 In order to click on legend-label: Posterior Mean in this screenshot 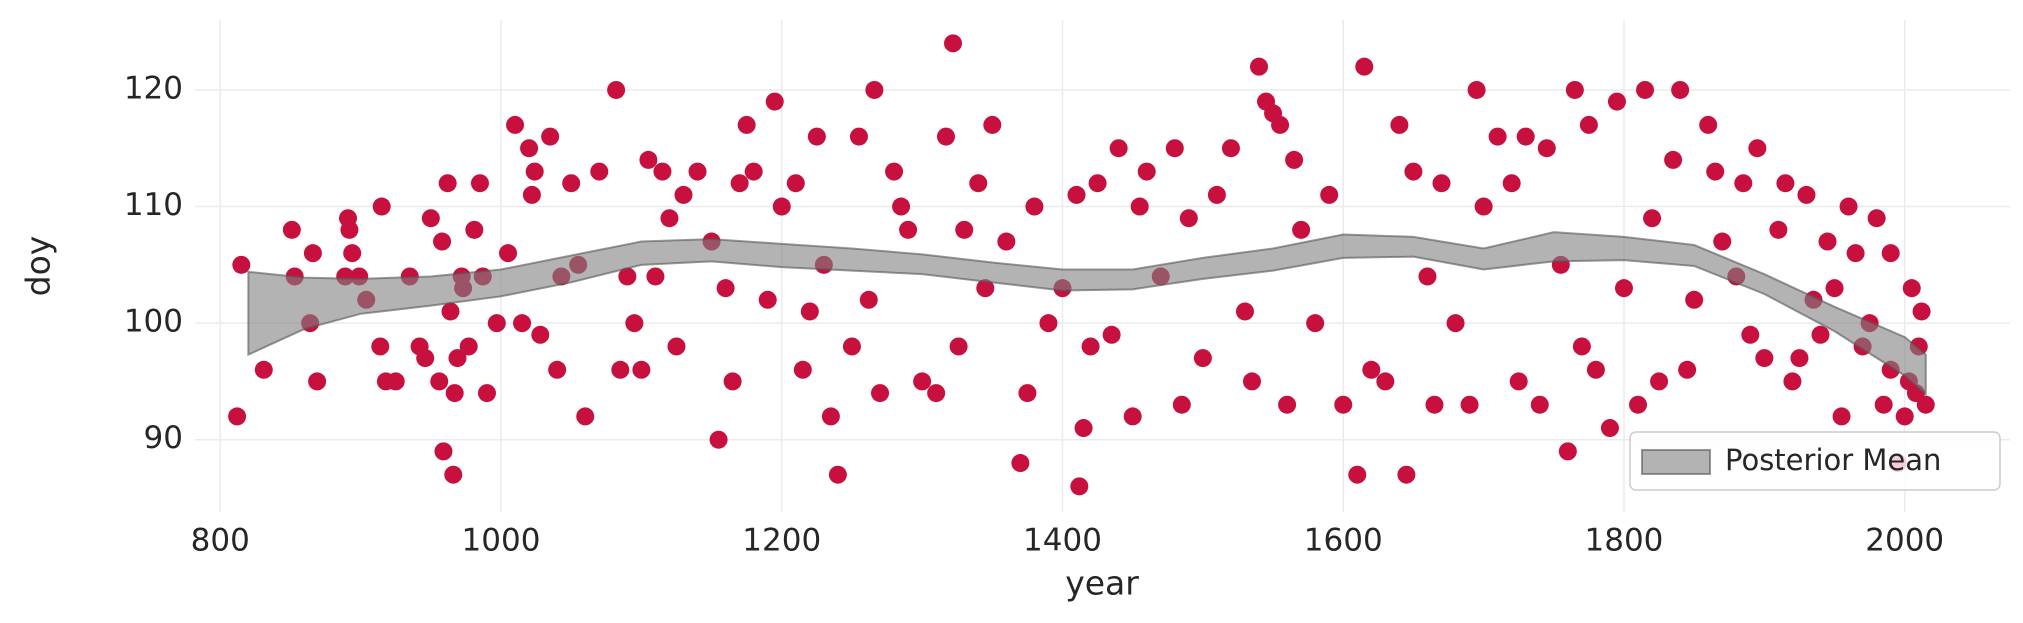, I will do `click(1833, 460)`.